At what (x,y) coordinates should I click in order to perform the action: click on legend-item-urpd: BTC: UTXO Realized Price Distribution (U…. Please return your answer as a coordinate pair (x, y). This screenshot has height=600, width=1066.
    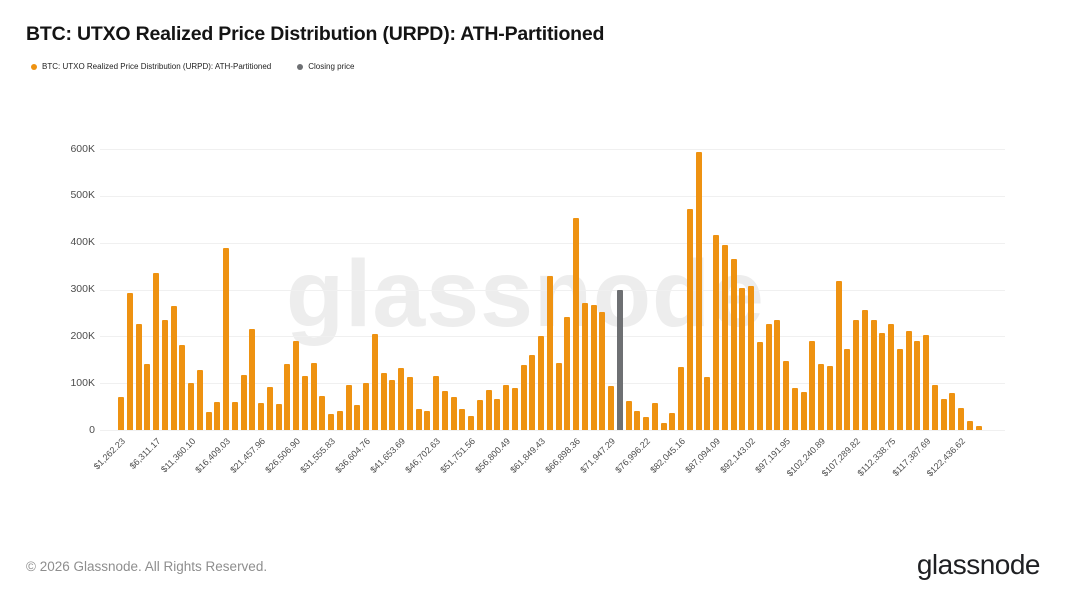
    Looking at the image, I should click on (151, 66).